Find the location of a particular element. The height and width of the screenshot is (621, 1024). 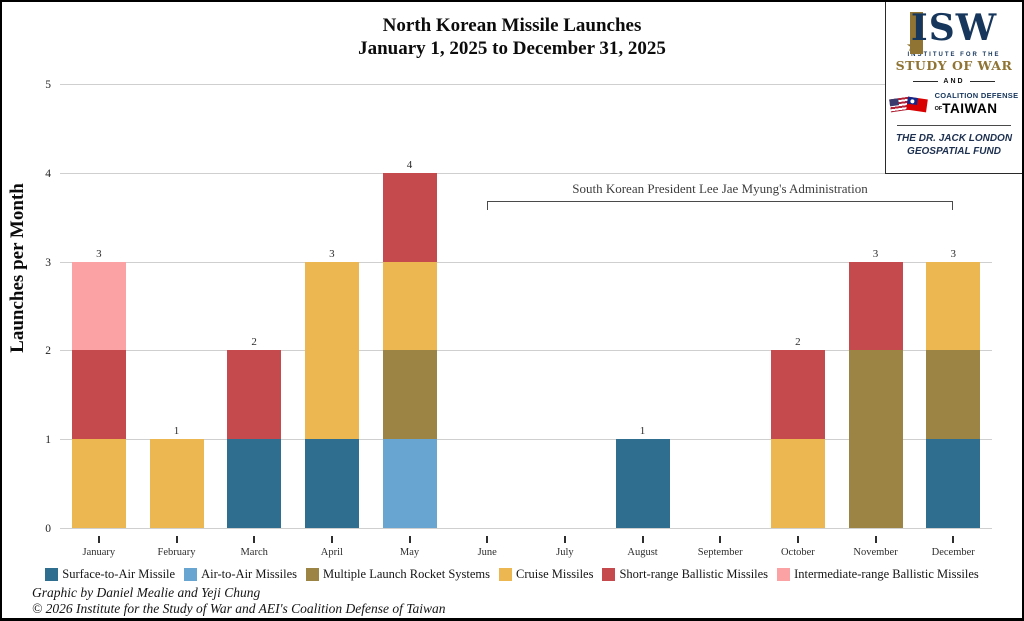

legend-item: Short-range Ballistic Missiles is located at coordinates (685, 574).